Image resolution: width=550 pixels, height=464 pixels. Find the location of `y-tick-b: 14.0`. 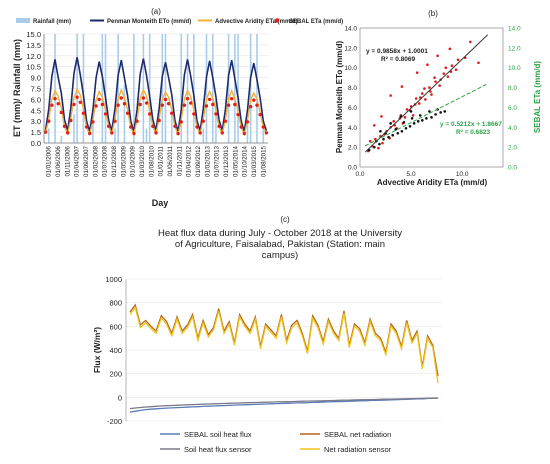

y-tick-b: 14.0 is located at coordinates (350, 29).